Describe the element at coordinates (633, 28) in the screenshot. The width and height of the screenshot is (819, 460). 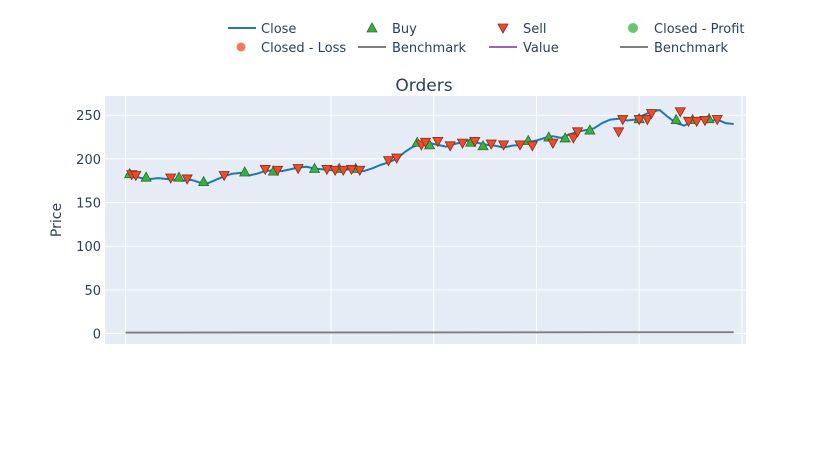
I see `legend-circle-profit-icon` at that location.